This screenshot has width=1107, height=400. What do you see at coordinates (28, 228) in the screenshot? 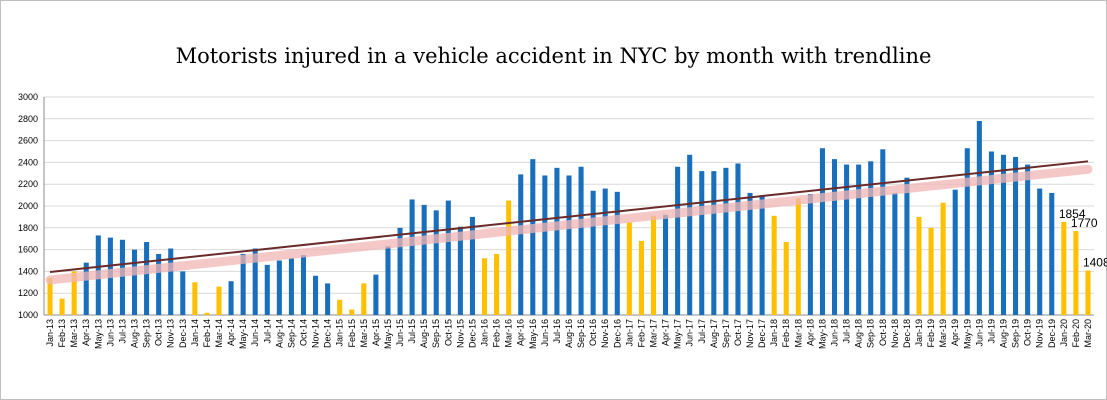
I see `y-tick-label: 1800` at bounding box center [28, 228].